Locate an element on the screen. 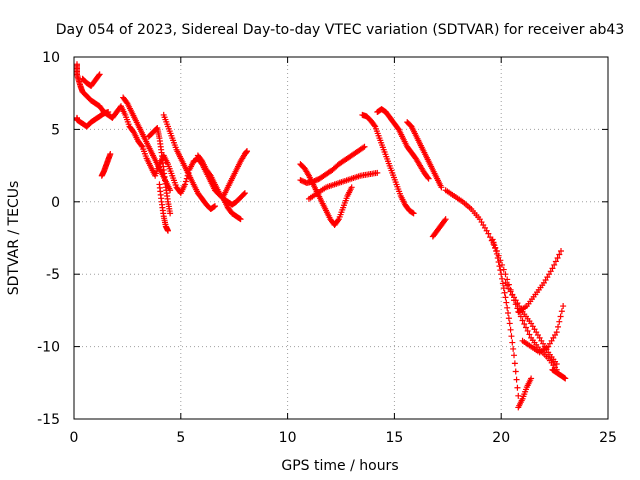  series-s1 is located at coordinates (161, 134).